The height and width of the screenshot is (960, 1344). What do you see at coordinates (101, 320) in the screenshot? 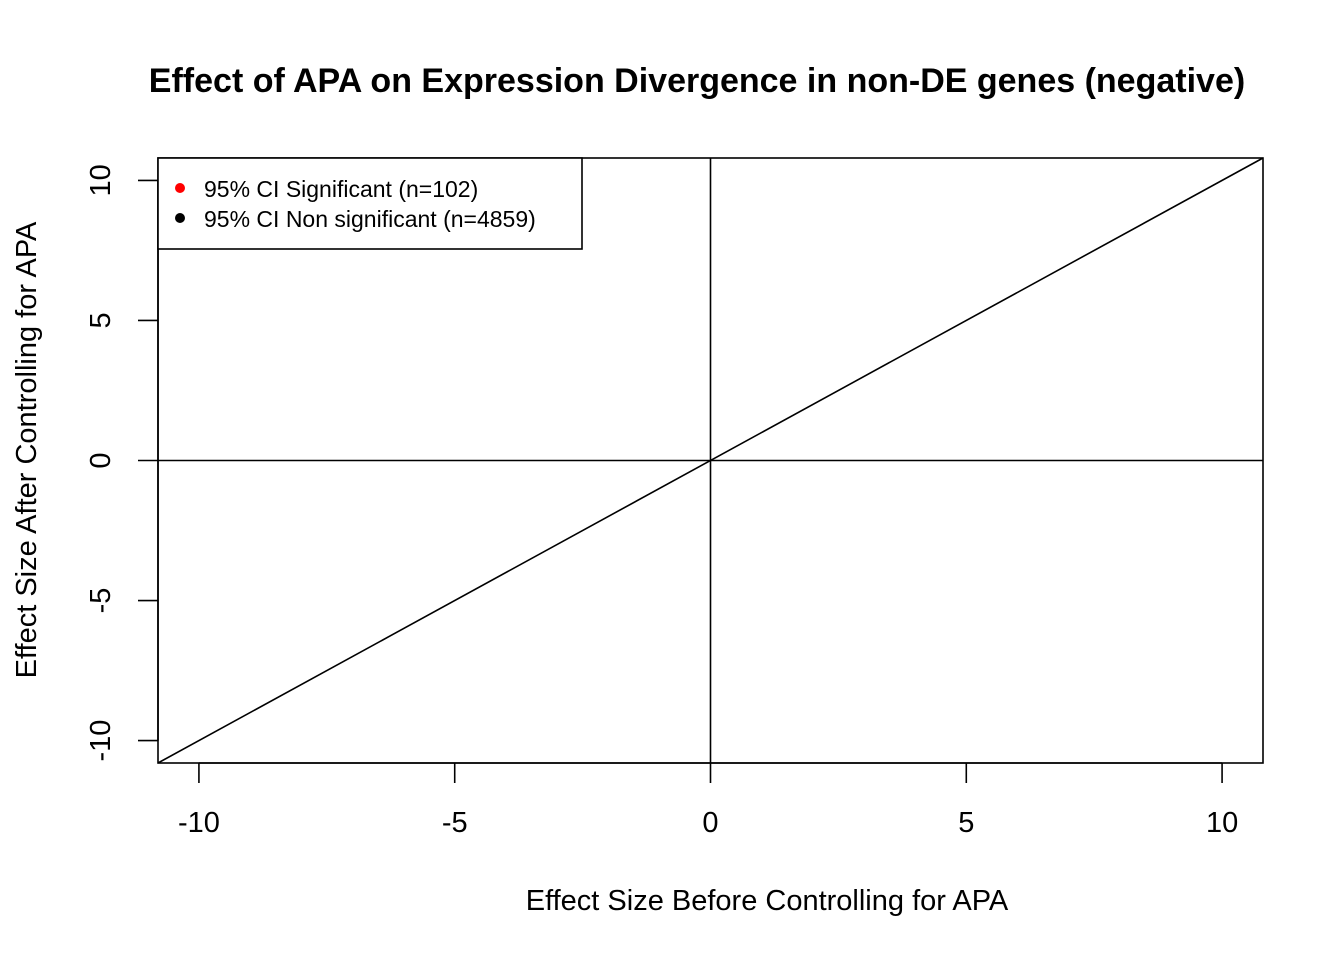
I see `y-tick-label: 5` at bounding box center [101, 320].